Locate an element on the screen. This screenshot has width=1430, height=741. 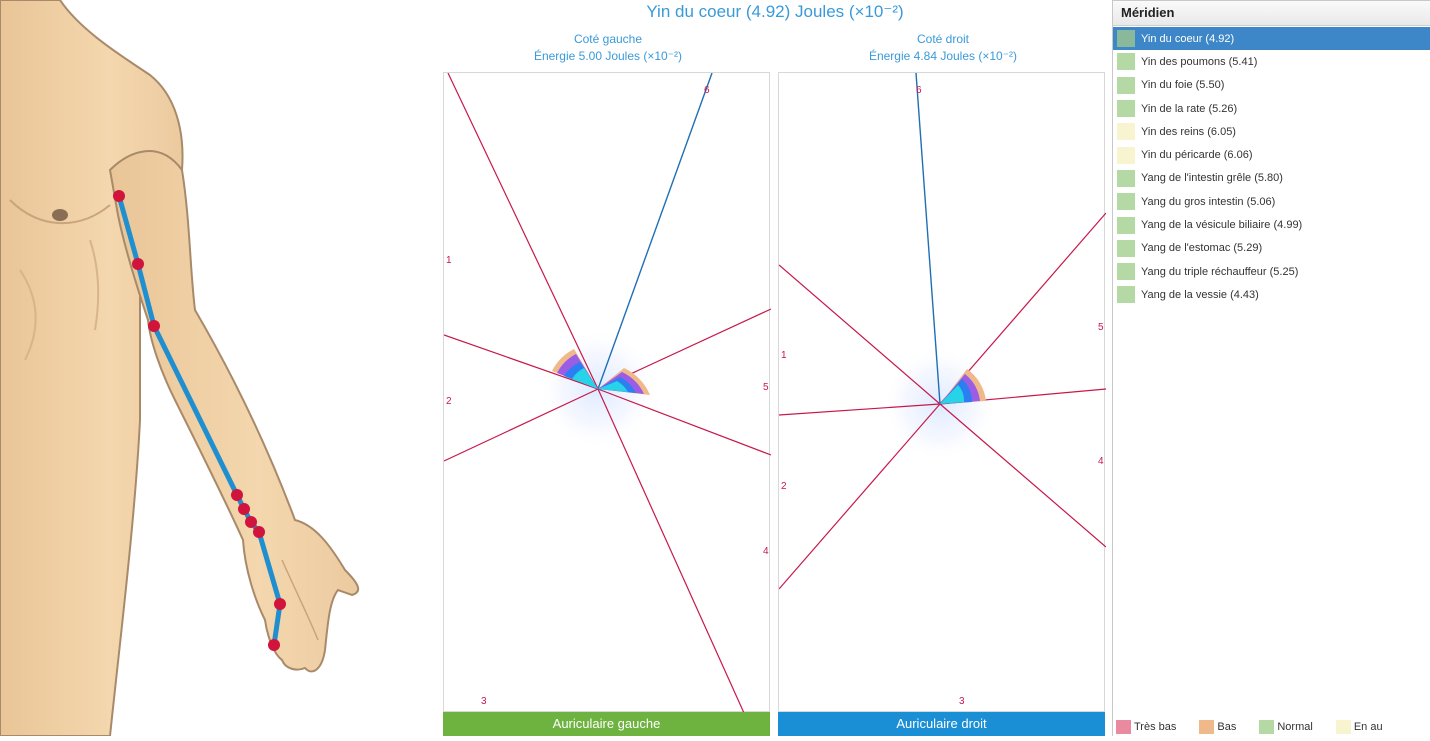
meridian-label: Yang de la vessie (4.43) is located at coordinates (1200, 294).